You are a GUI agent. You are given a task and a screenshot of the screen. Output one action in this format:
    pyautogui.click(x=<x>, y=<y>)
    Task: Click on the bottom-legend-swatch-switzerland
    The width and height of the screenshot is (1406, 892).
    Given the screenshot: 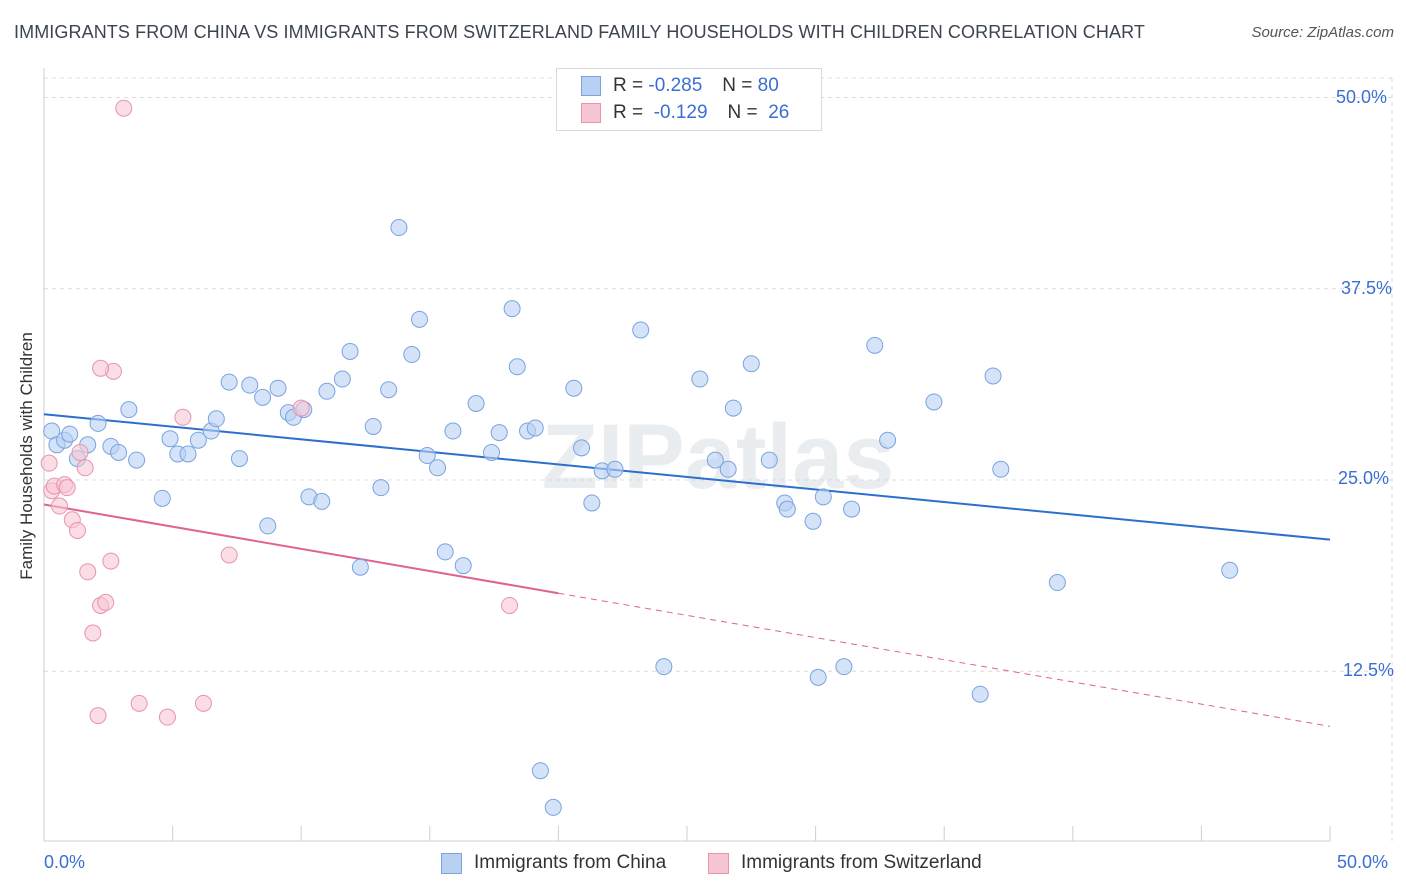 What is the action you would take?
    pyautogui.click(x=718, y=863)
    